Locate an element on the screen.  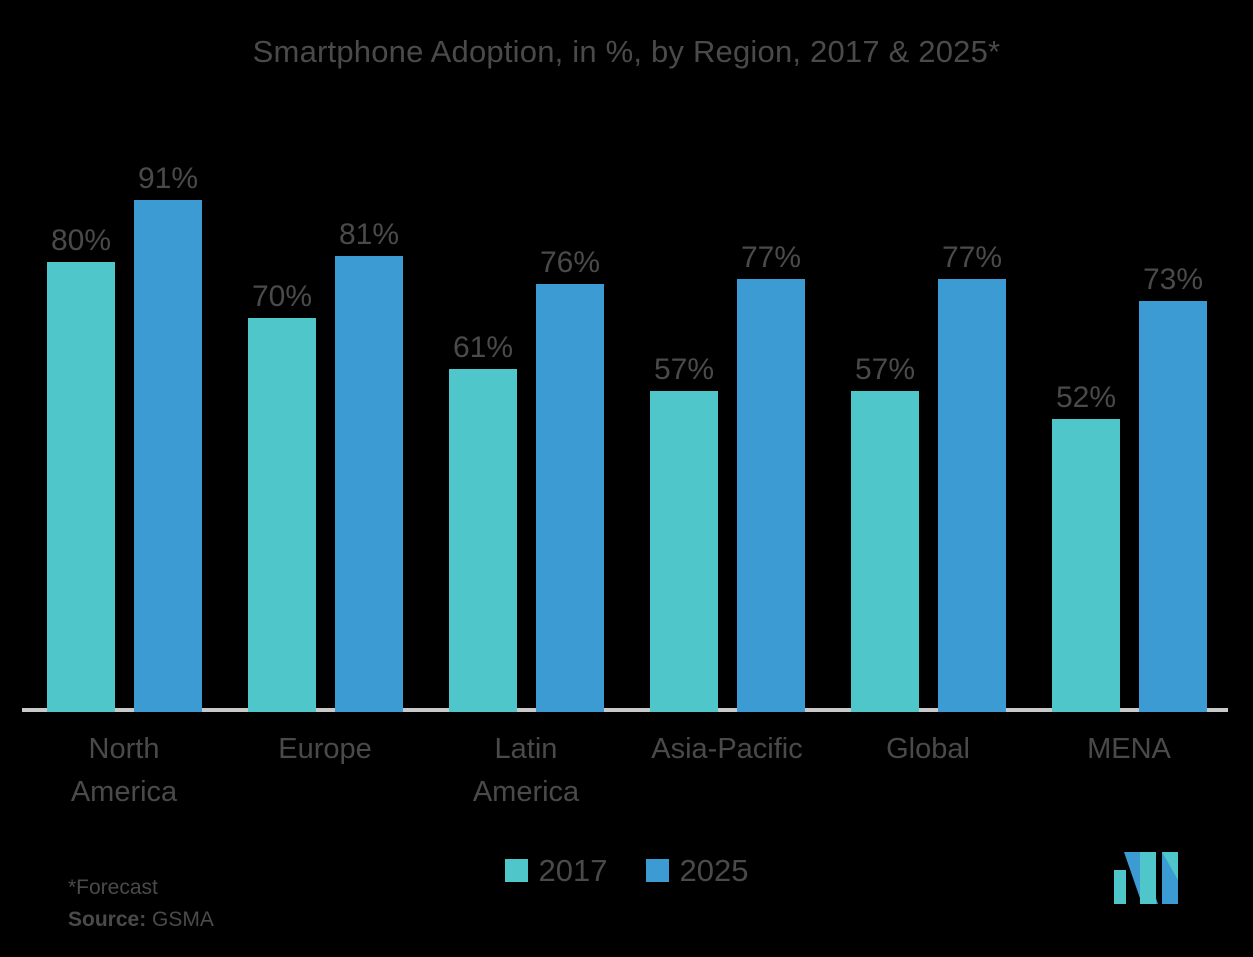
category-label-line: Global is located at coordinates (928, 749).